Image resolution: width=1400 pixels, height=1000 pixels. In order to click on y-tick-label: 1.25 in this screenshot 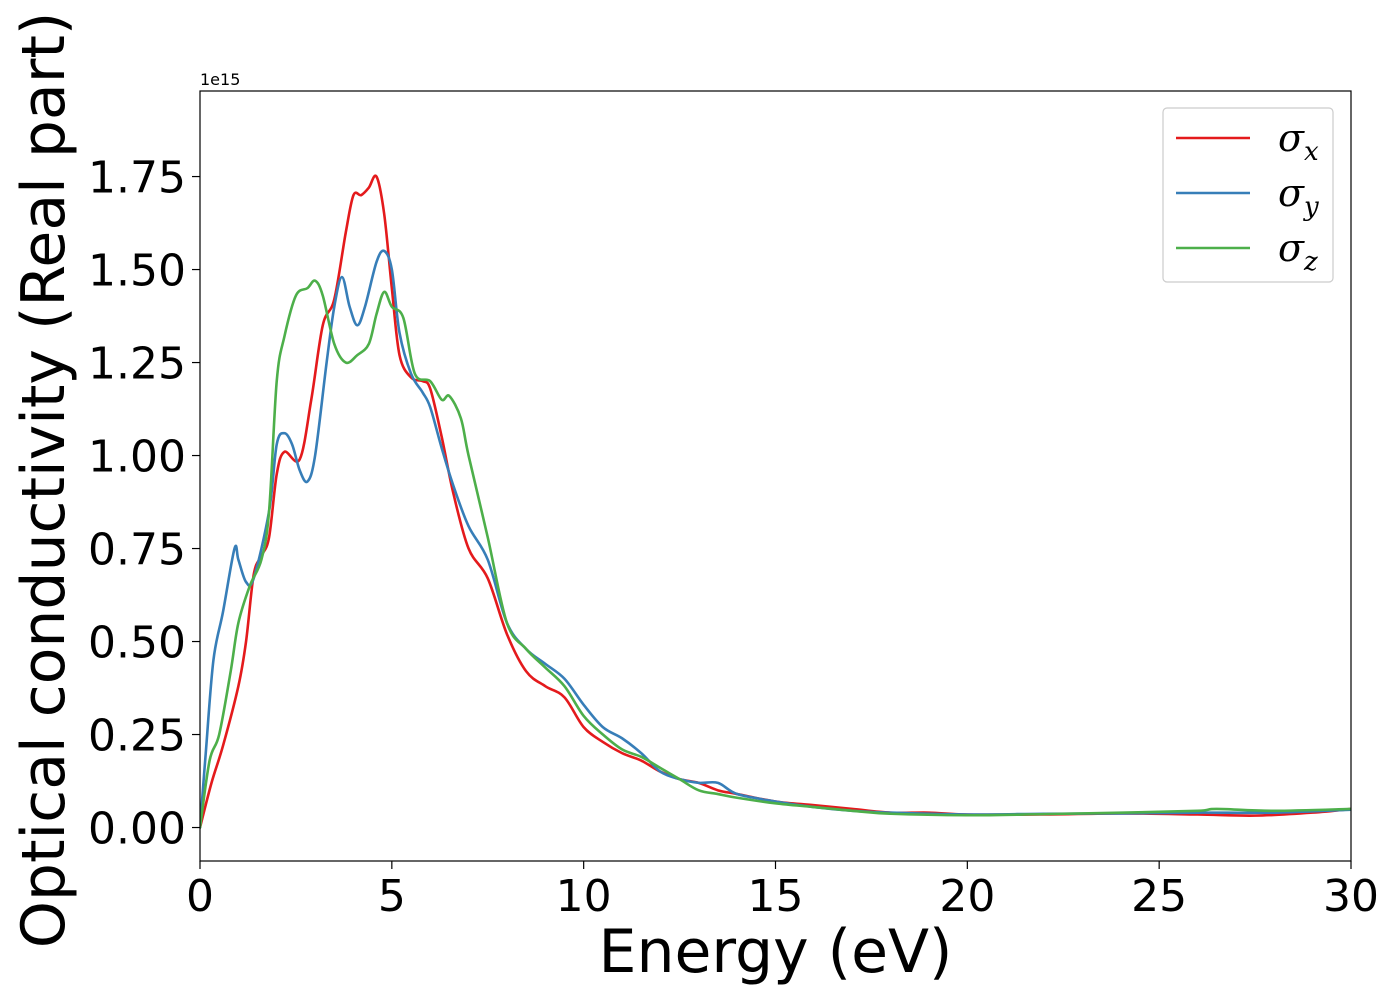, I will do `click(137, 364)`.